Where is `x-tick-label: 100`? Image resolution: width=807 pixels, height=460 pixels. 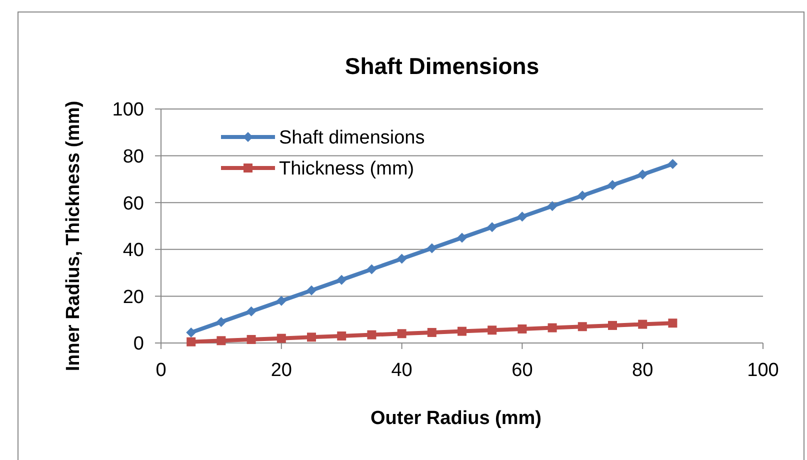
x-tick-label: 100 is located at coordinates (763, 370).